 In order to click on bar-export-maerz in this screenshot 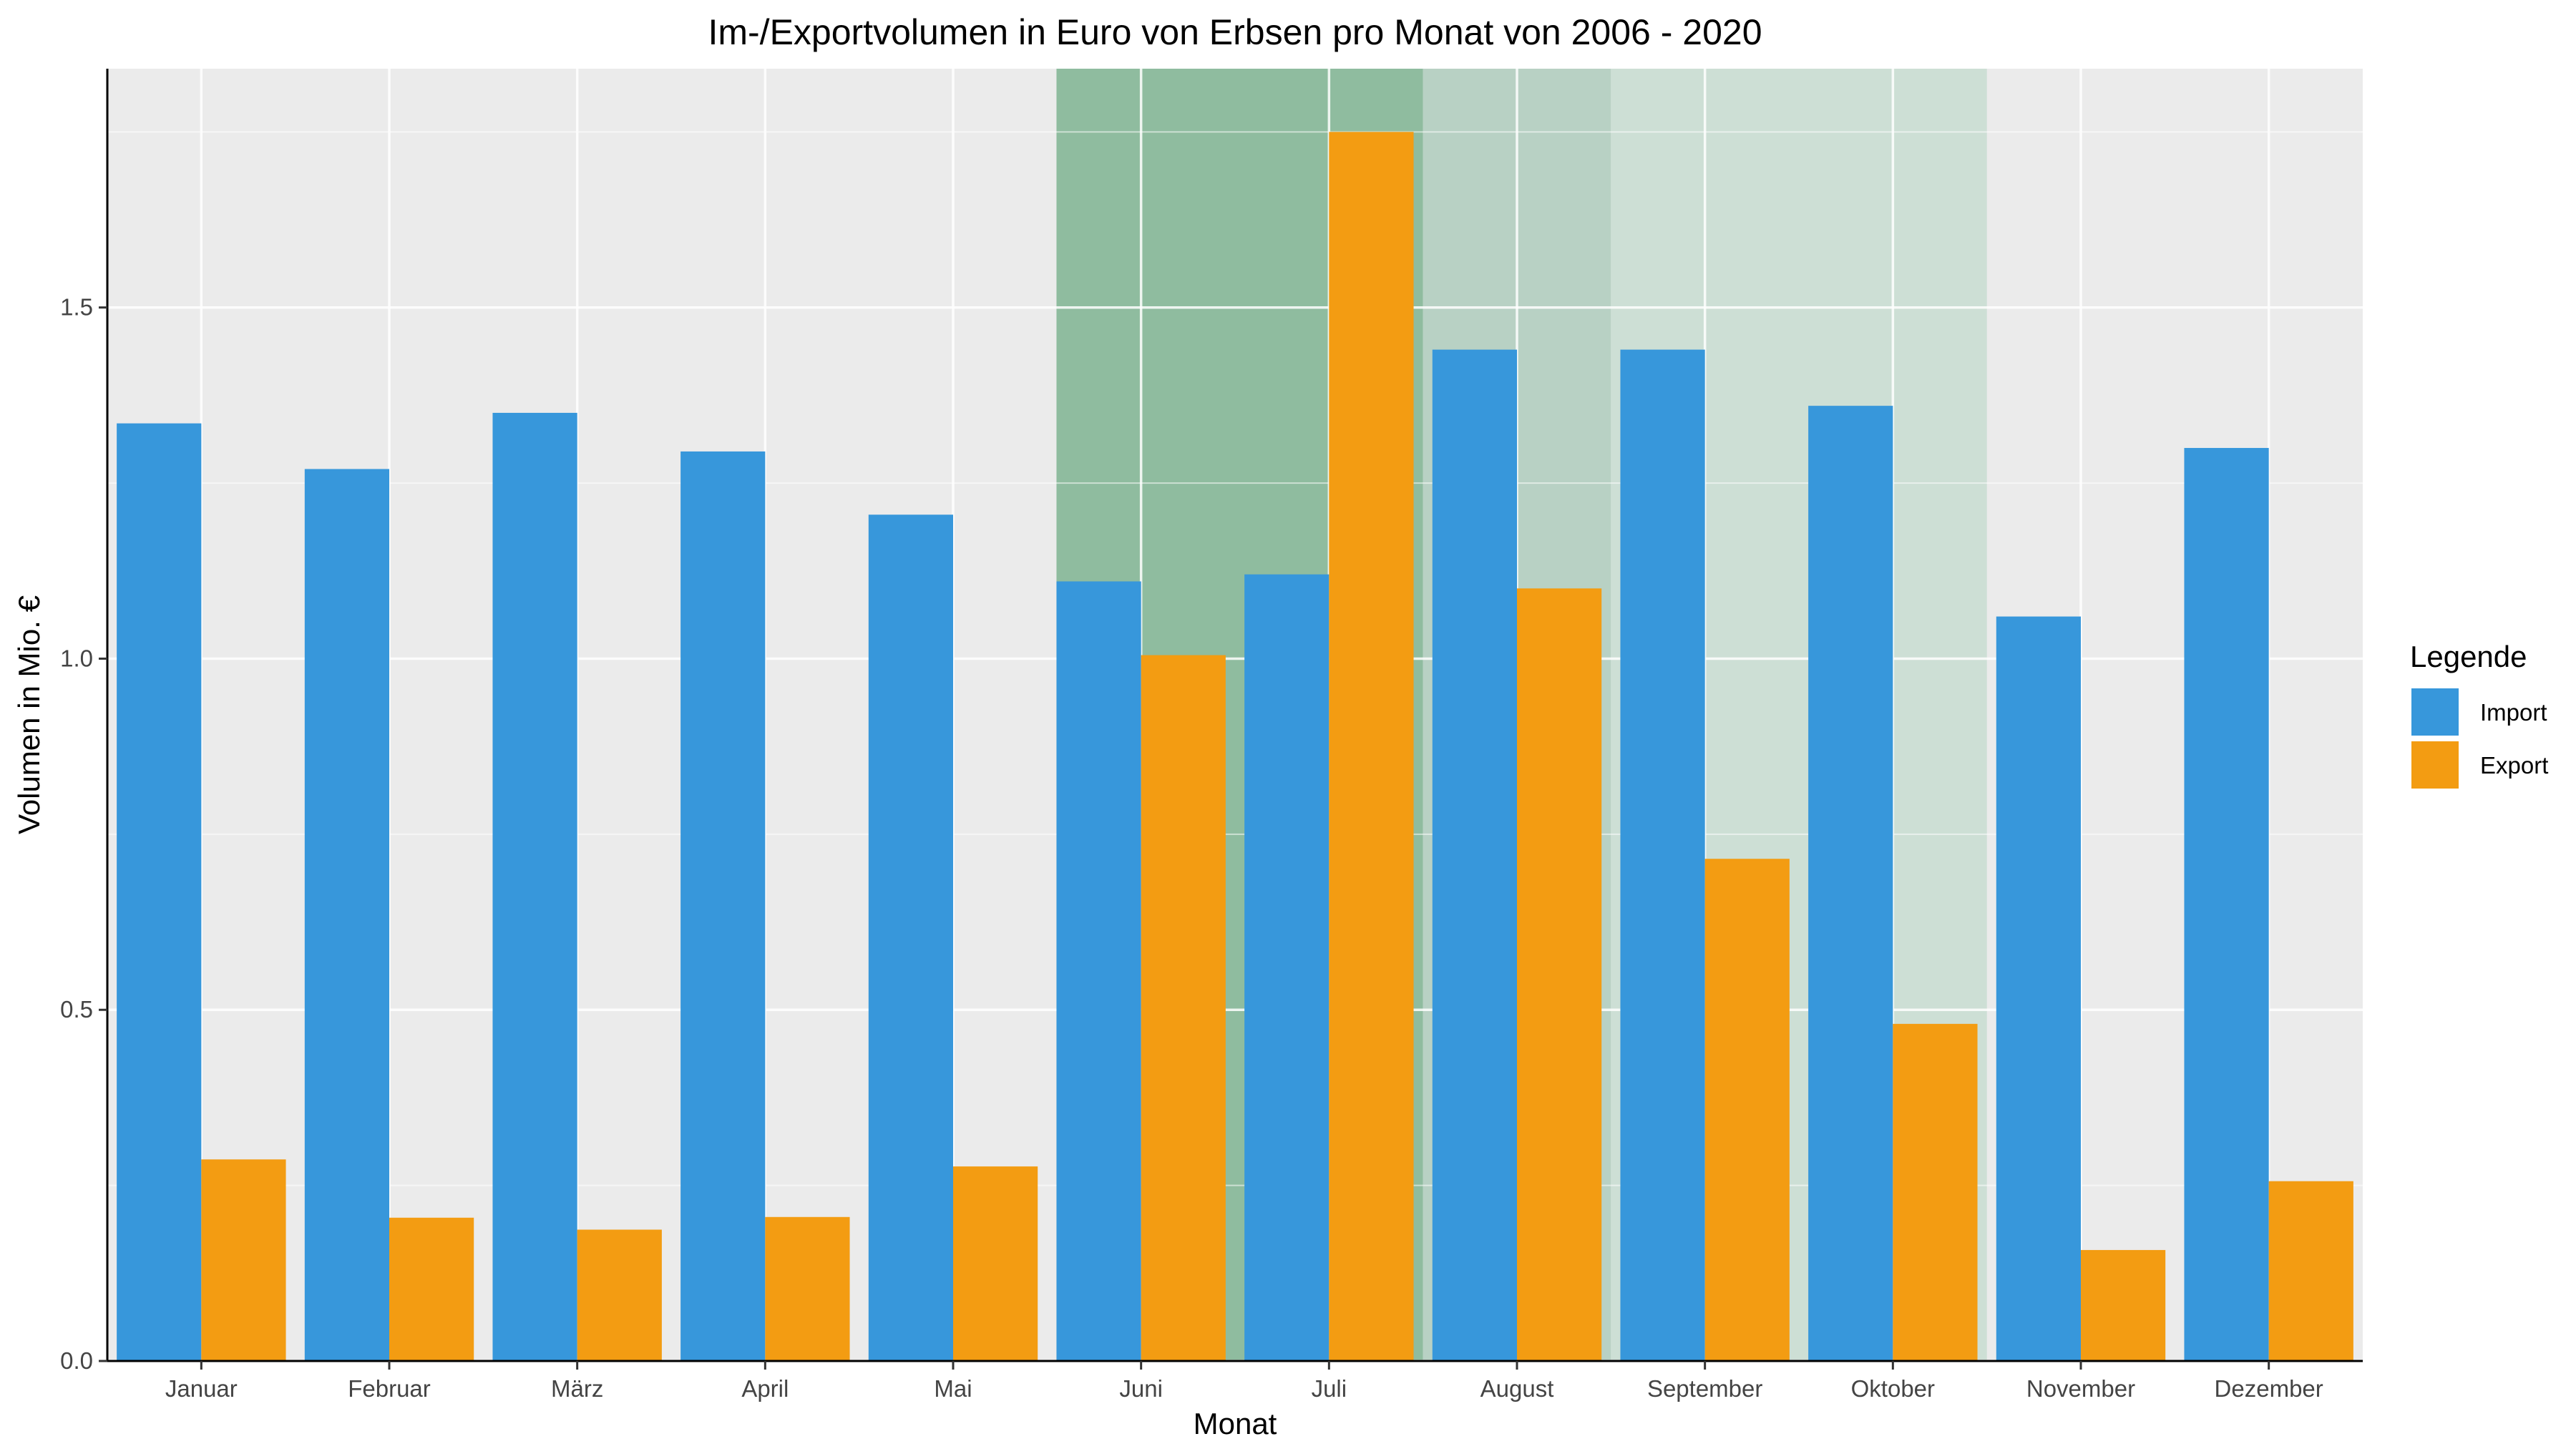, I will do `click(619, 1295)`.